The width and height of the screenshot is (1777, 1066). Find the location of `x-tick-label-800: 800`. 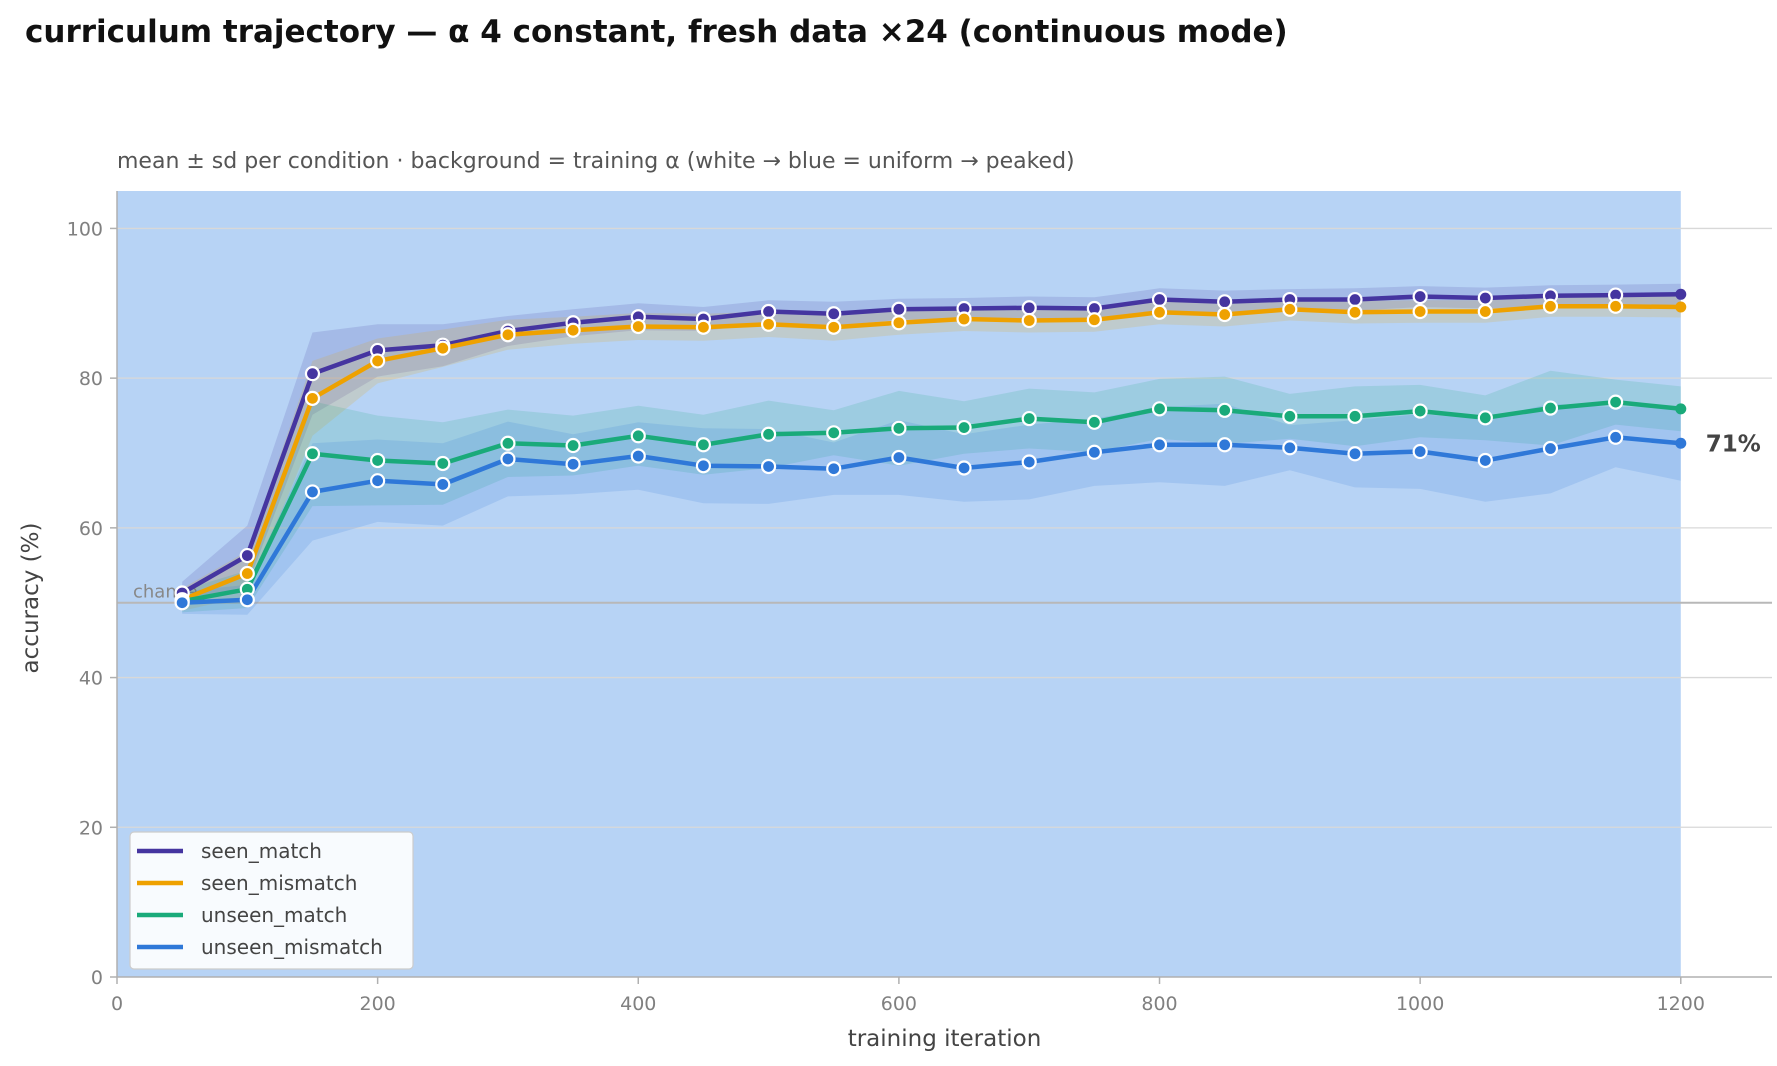

x-tick-label-800: 800 is located at coordinates (1159, 1004).